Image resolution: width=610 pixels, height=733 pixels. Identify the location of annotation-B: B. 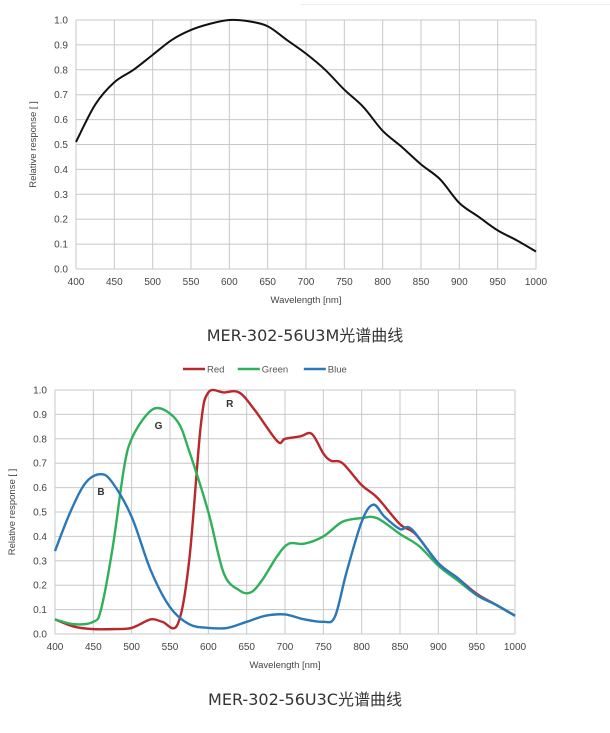
(100, 492).